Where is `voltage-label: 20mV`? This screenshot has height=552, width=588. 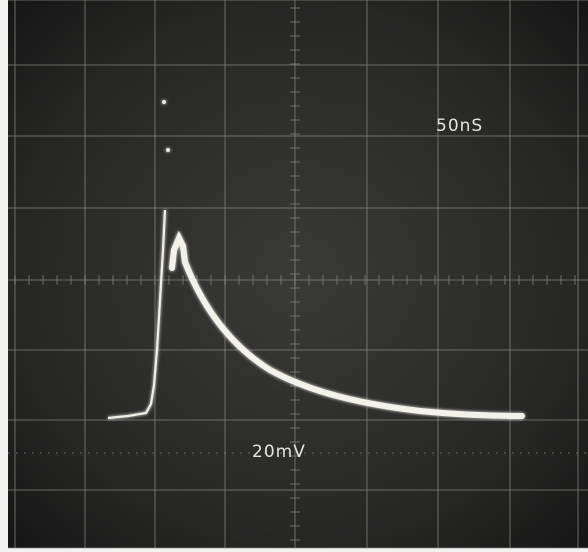 voltage-label: 20mV is located at coordinates (279, 452).